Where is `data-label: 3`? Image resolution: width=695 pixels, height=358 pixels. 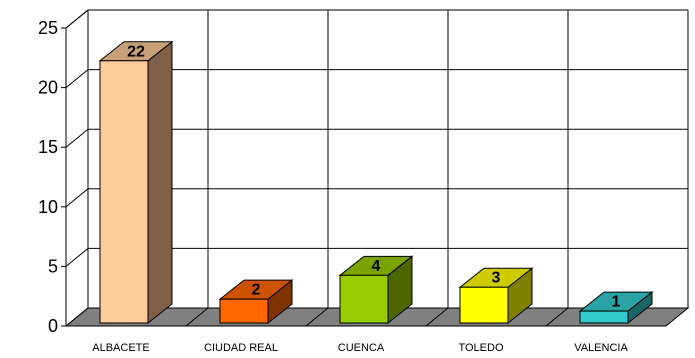 data-label: 3 is located at coordinates (496, 278).